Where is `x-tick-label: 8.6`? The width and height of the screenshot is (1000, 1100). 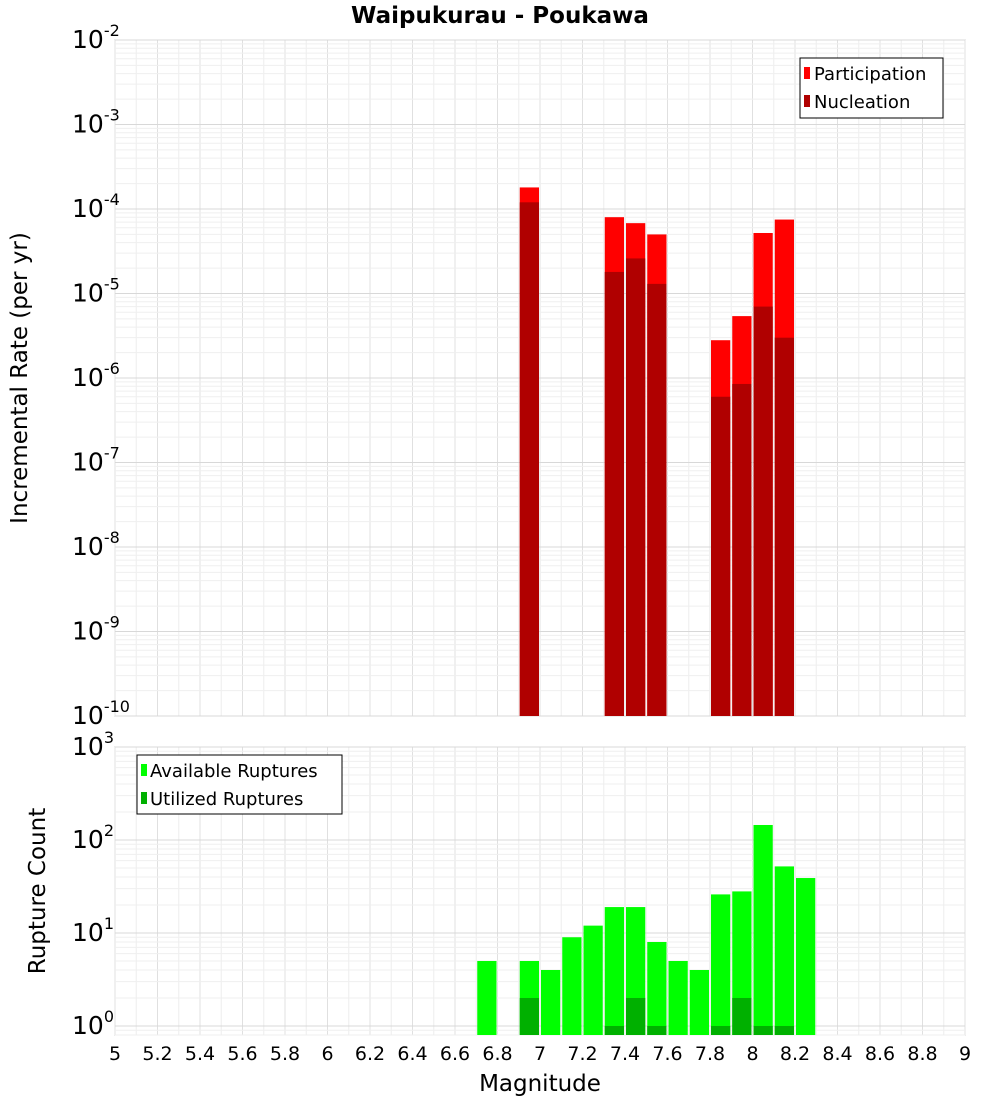
x-tick-label: 8.6 is located at coordinates (880, 1054).